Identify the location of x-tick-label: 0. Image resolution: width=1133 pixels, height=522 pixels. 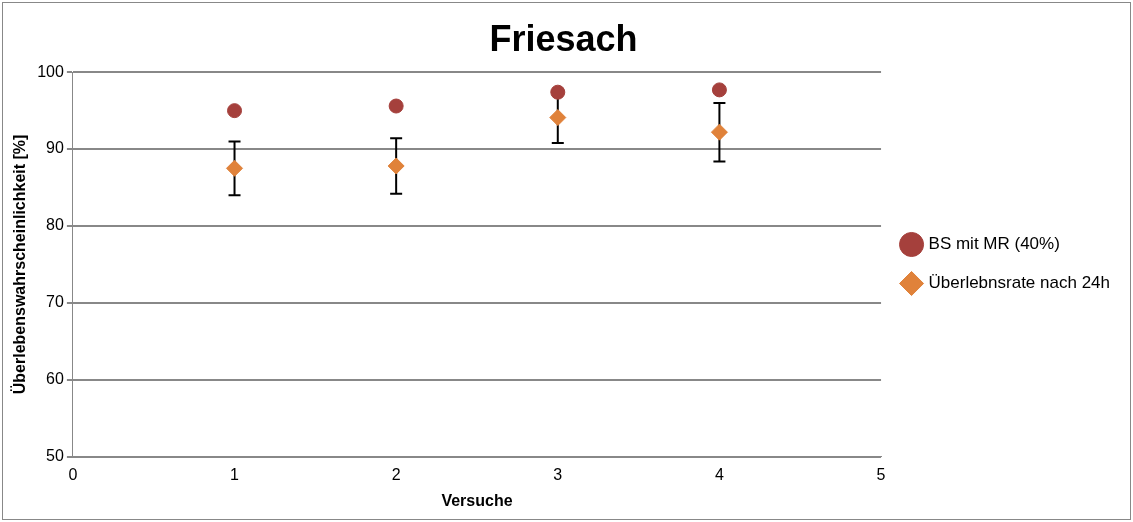
(73, 474).